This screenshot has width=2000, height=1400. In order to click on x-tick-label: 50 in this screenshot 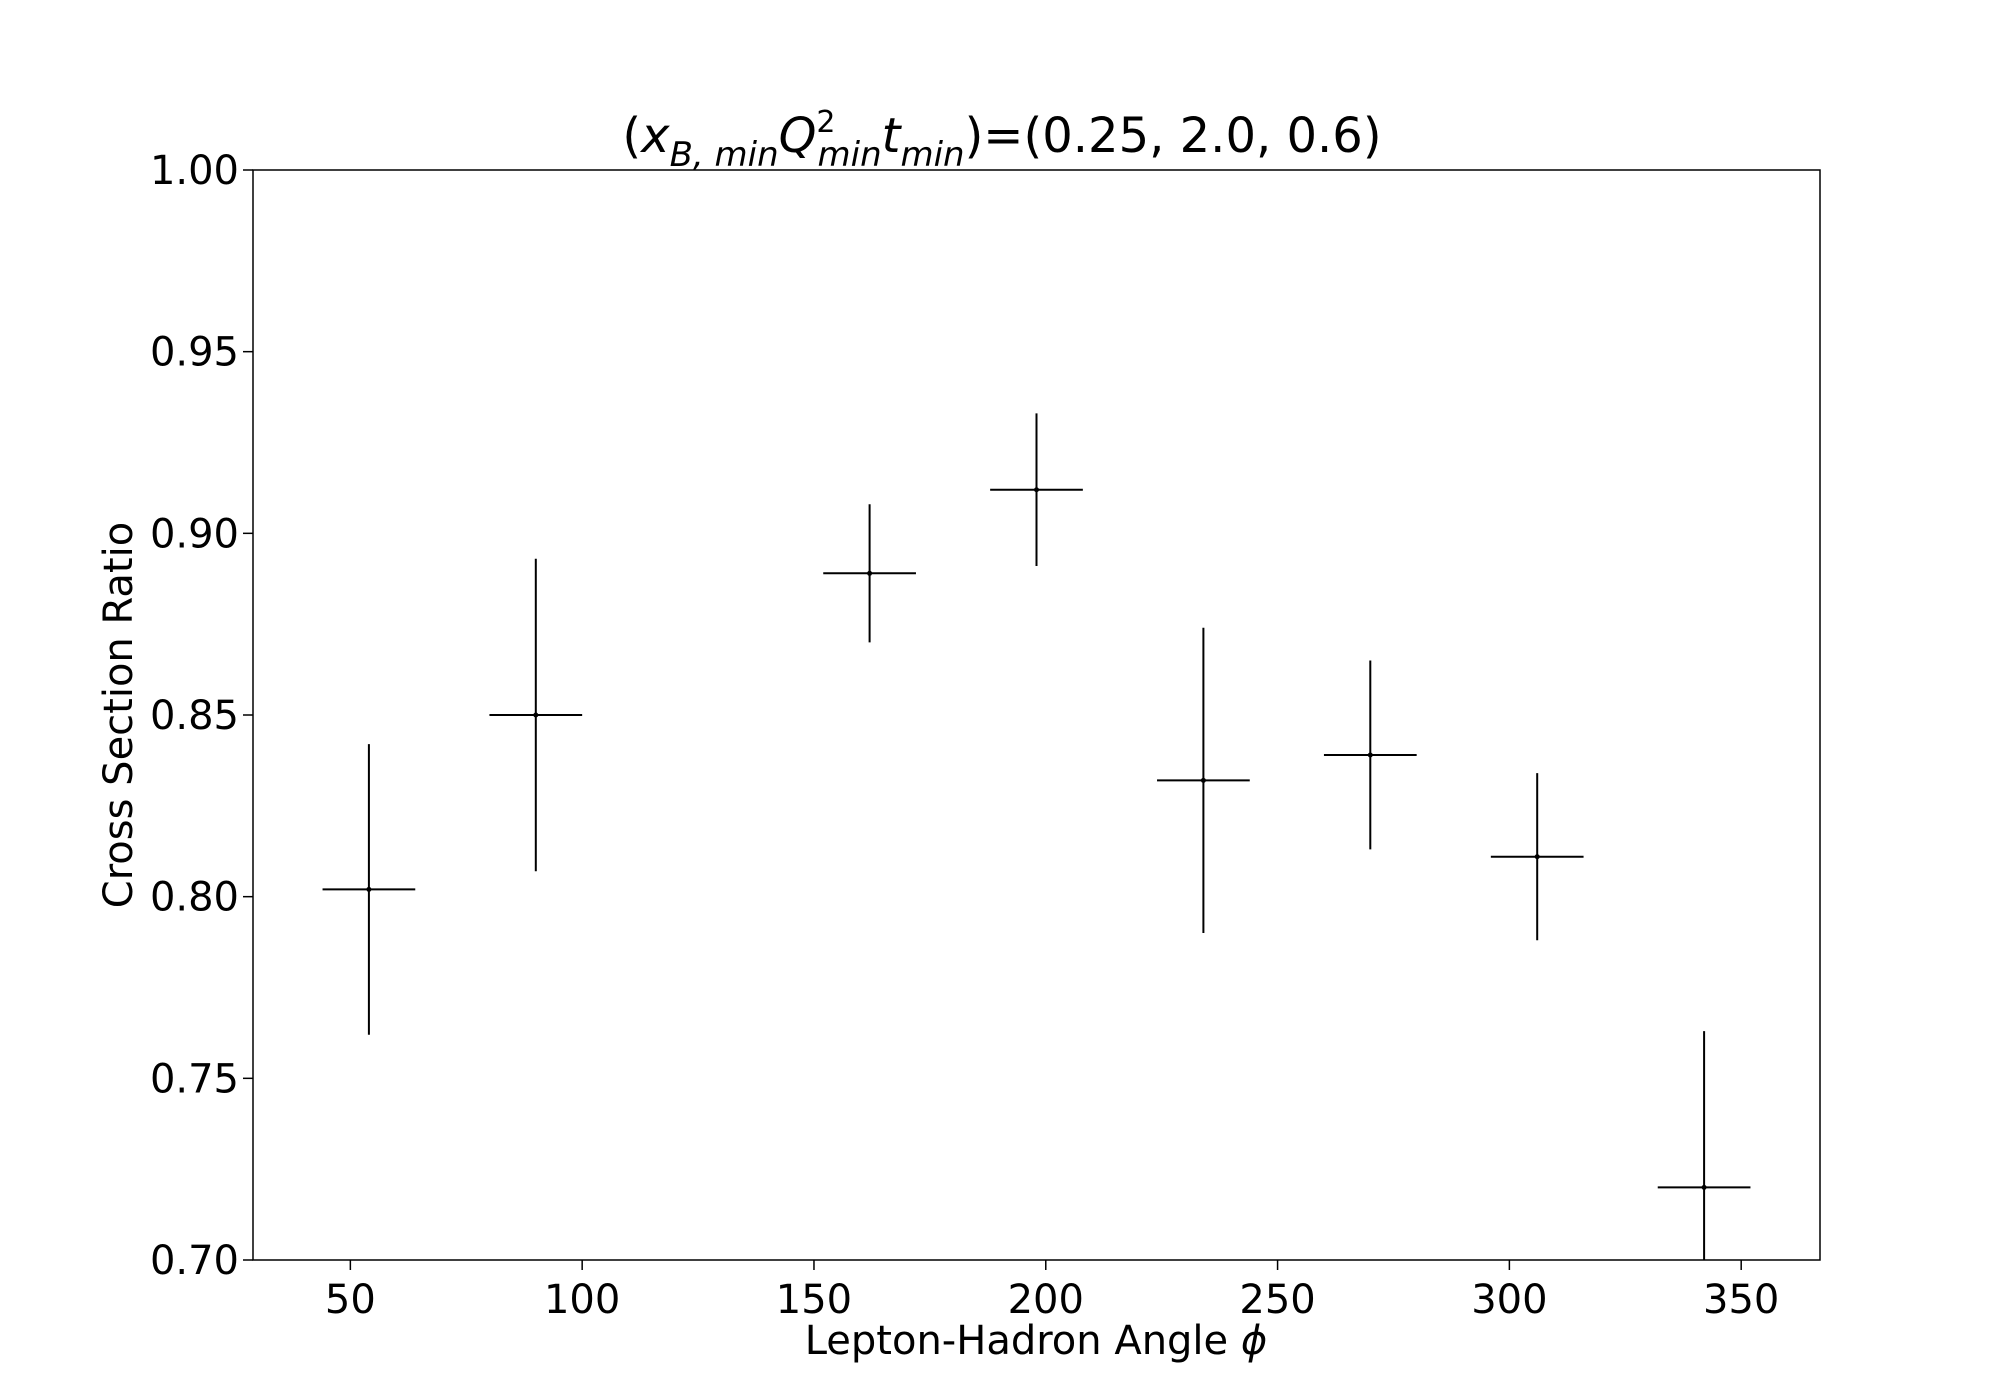, I will do `click(350, 1300)`.